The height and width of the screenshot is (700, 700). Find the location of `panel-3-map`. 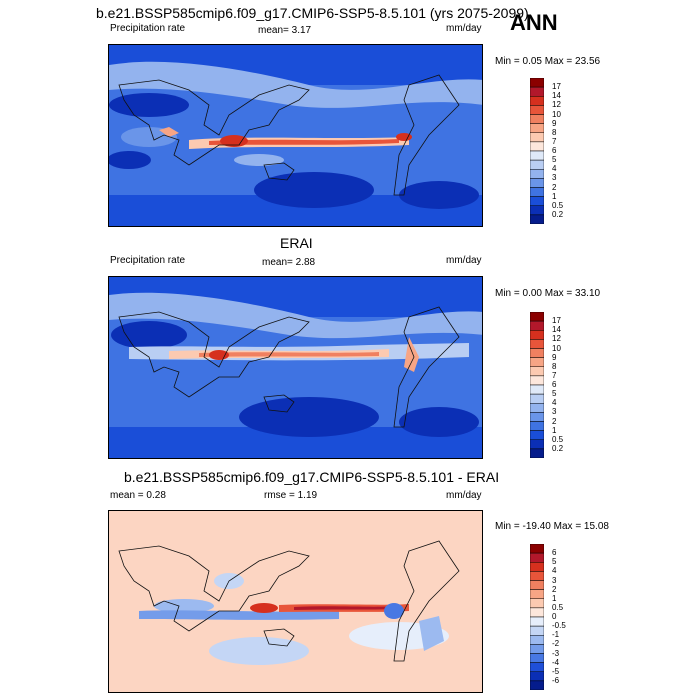

panel-3-map is located at coordinates (295, 601).